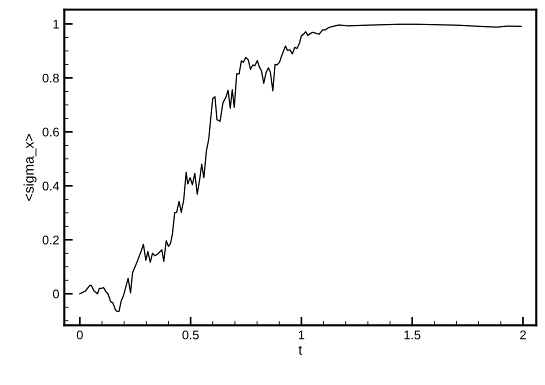 This screenshot has width=545, height=385. What do you see at coordinates (412, 335) in the screenshot?
I see `x-tick-label: 1.5` at bounding box center [412, 335].